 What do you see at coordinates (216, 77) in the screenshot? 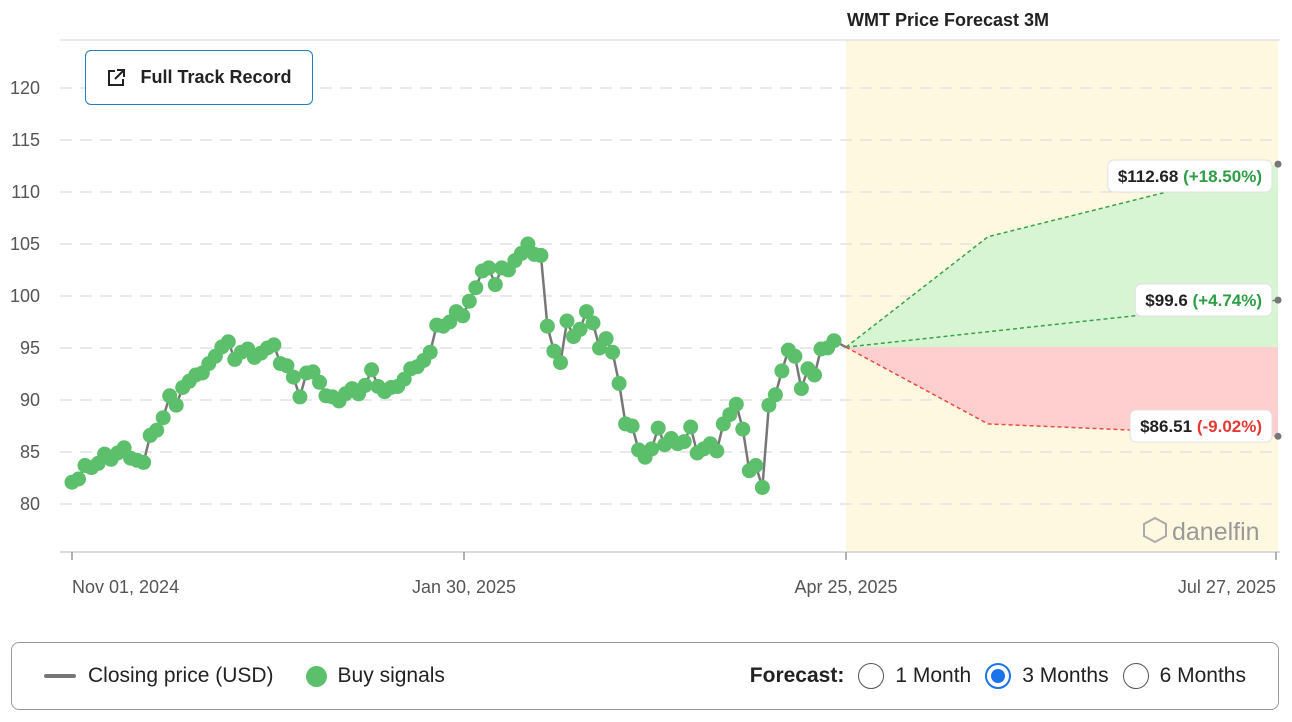
I see `full-track-record-label: Full Track Record` at bounding box center [216, 77].